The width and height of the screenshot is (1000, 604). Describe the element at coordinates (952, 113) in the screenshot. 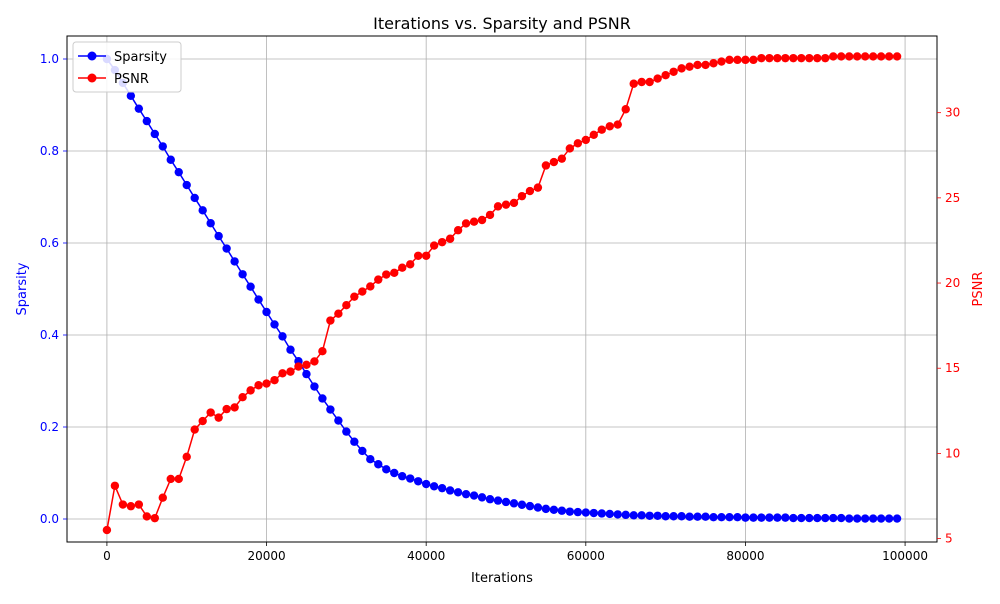

I see `right-y-tick-label: 30` at that location.